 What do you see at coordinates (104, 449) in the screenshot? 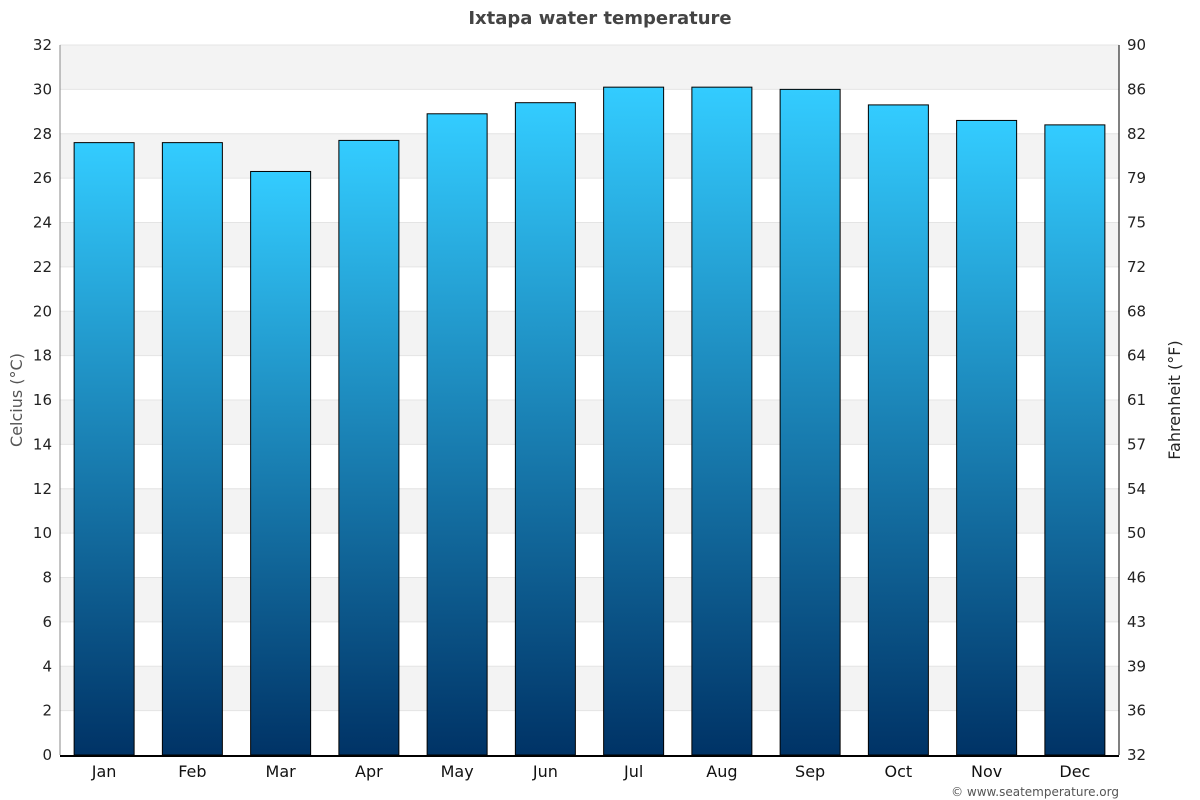
I see `bar-jan` at bounding box center [104, 449].